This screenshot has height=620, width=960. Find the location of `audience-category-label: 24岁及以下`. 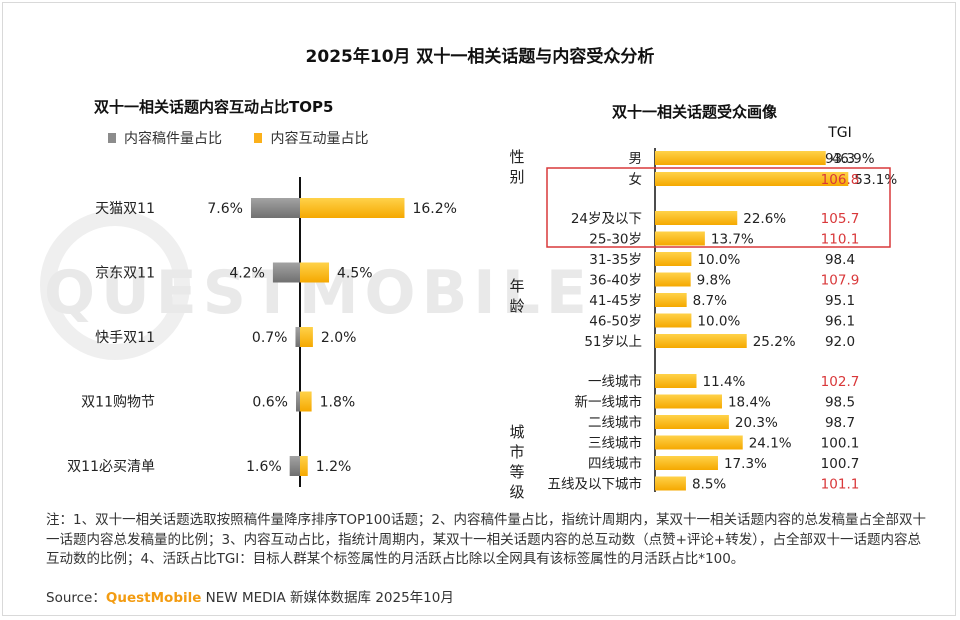

audience-category-label: 24岁及以下 is located at coordinates (606, 219).